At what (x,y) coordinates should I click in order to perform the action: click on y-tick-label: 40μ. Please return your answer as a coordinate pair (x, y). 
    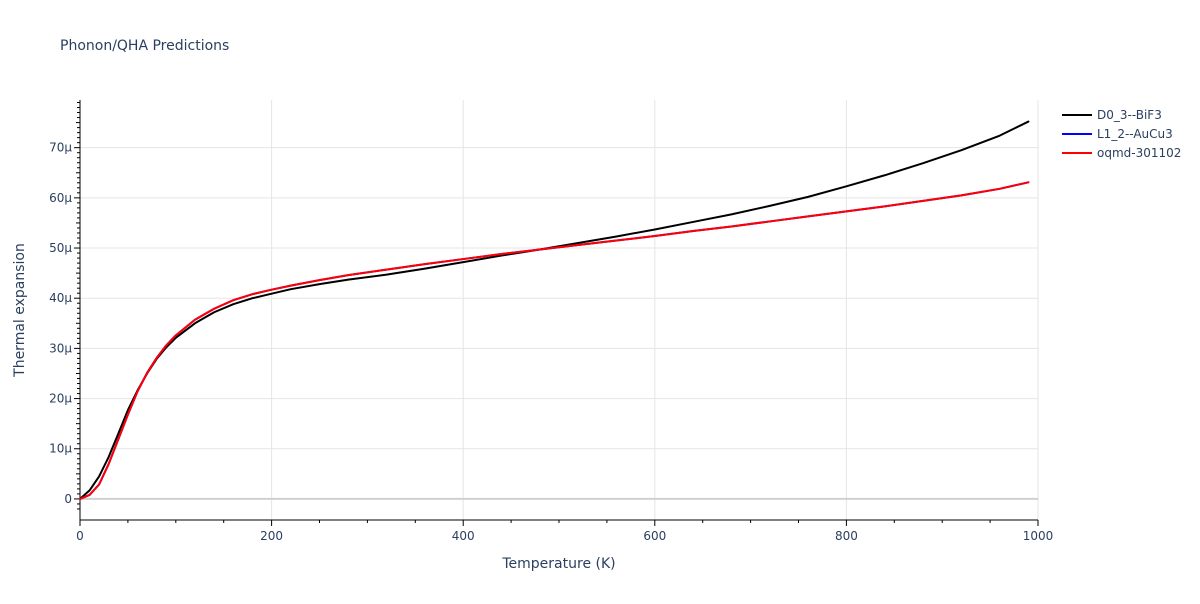
    Looking at the image, I should click on (60, 298).